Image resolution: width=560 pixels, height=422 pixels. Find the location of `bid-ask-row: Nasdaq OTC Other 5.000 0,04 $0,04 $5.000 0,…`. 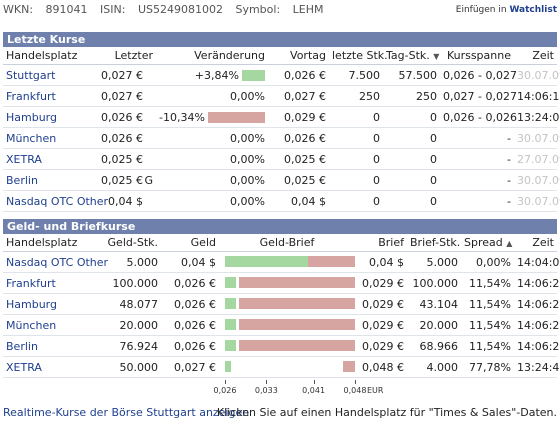

bid-ask-row: Nasdaq OTC Other 5.000 0,04 $0,04 $5.000 0,… is located at coordinates (281, 262).